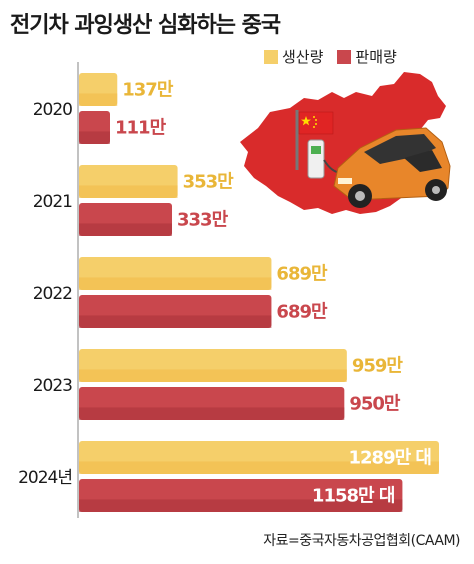 The height and width of the screenshot is (564, 474). Describe the element at coordinates (390, 458) in the screenshot. I see `value-label-production-2024: 1289만 대` at that location.